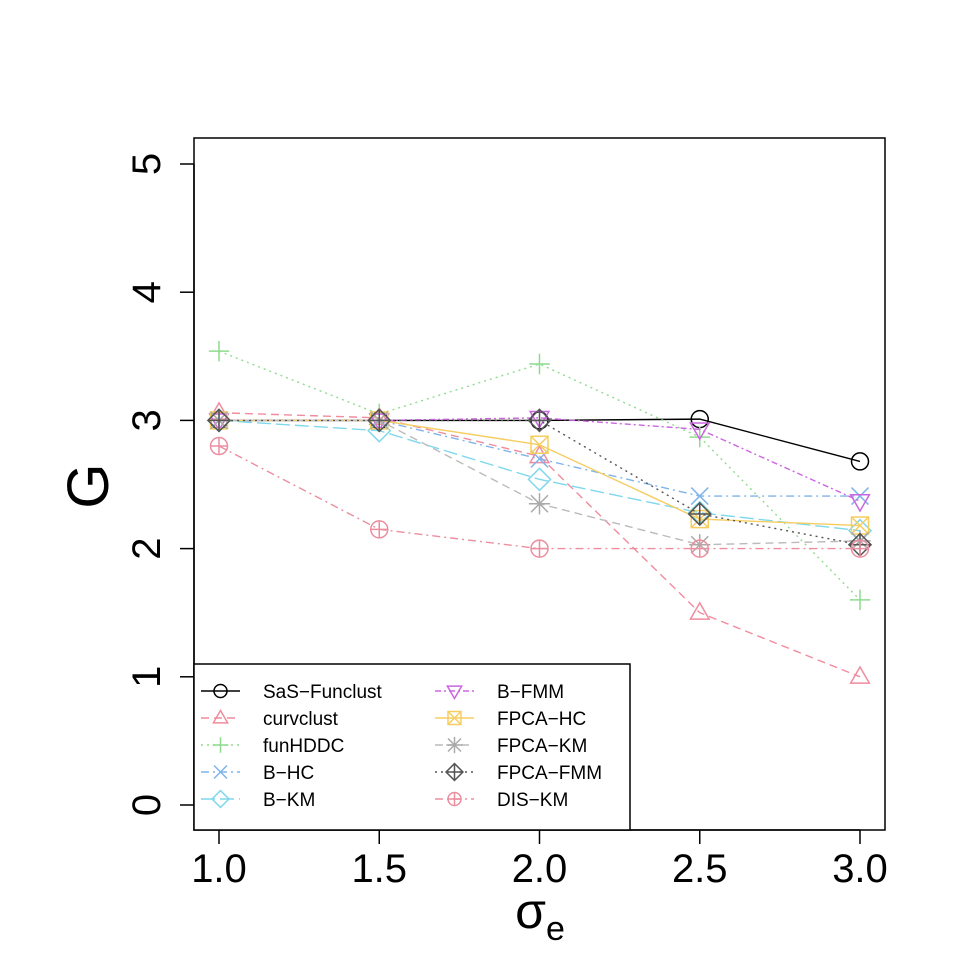  What do you see at coordinates (147, 292) in the screenshot?
I see `y-tick-label: 4` at bounding box center [147, 292].